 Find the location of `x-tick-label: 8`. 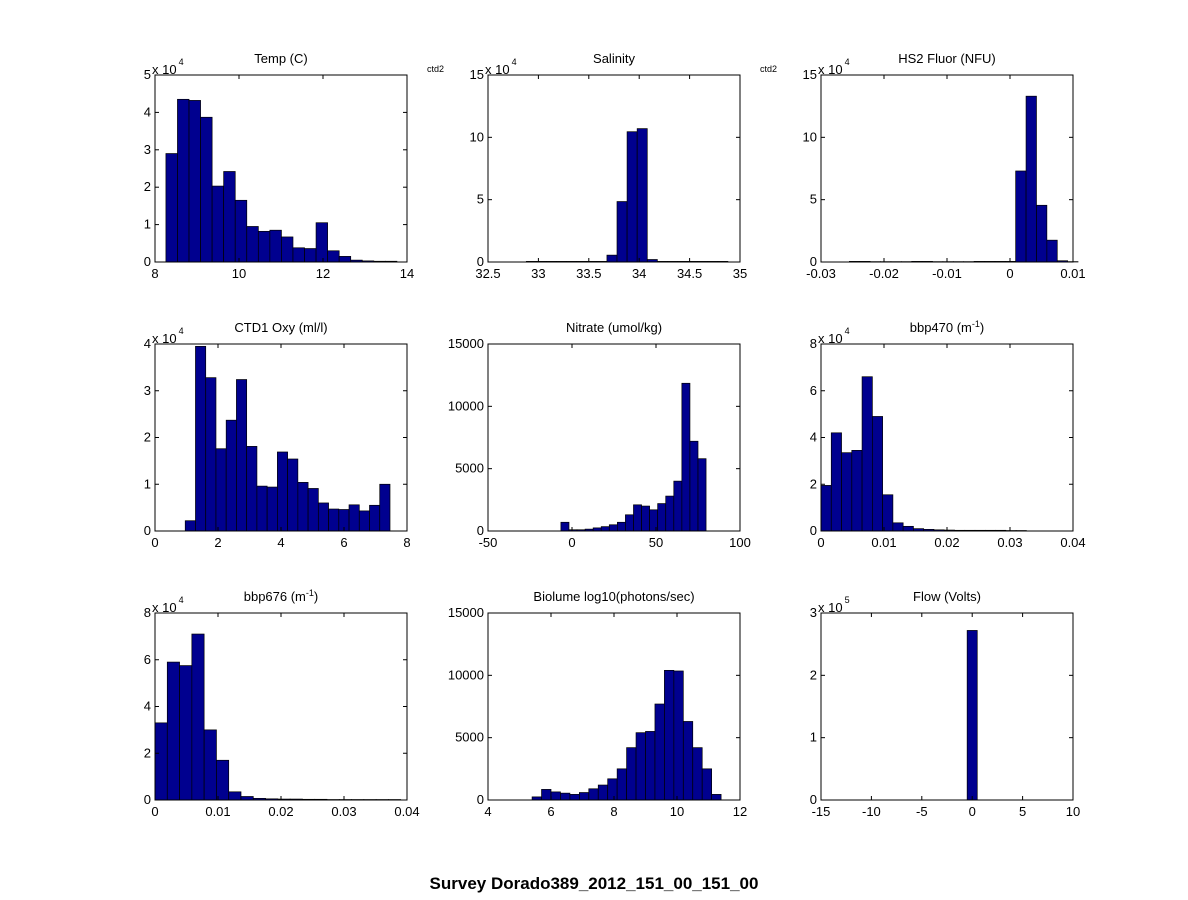

x-tick-label: 8 is located at coordinates (406, 542).